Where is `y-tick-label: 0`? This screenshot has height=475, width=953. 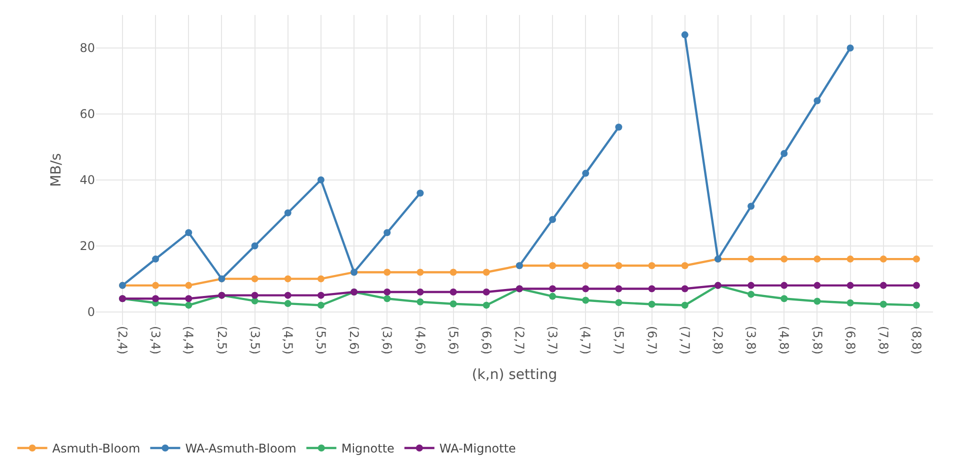 y-tick-label: 0 is located at coordinates (91, 312).